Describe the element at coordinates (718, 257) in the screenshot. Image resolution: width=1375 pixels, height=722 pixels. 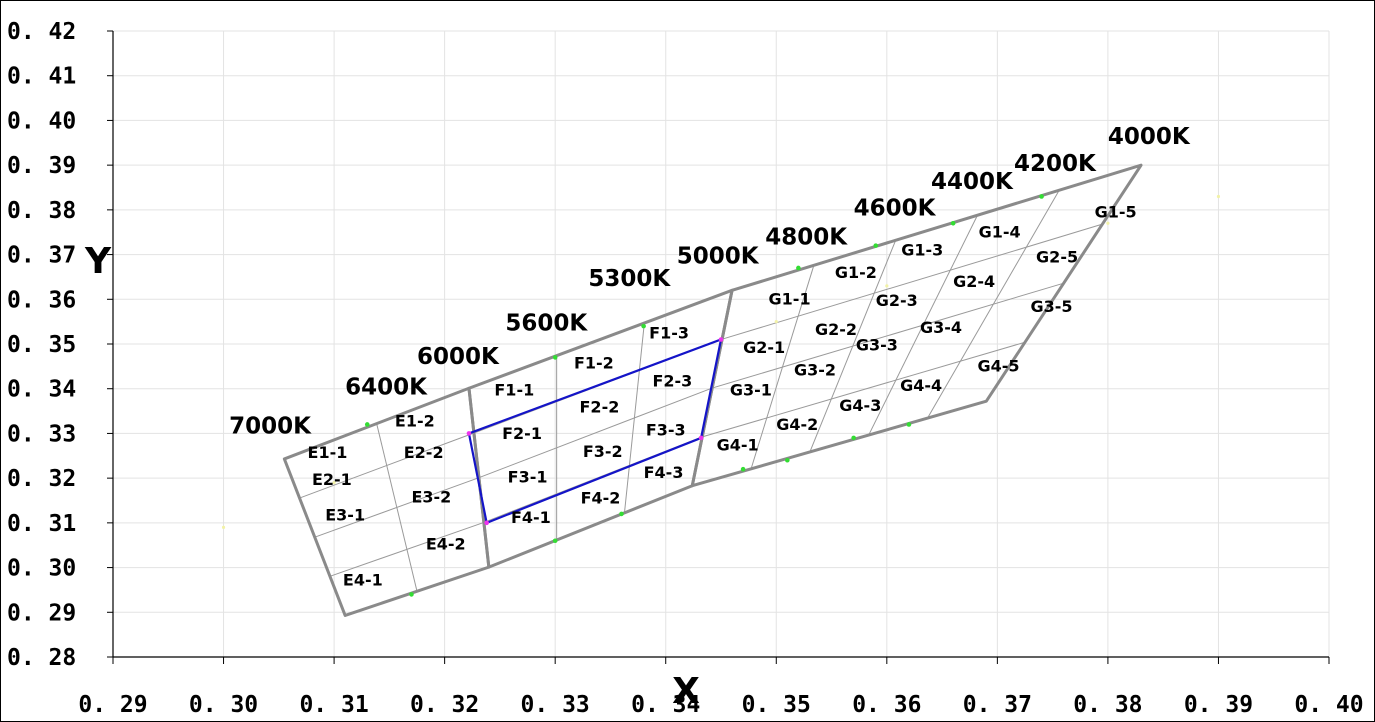
I see `cct-label: 5000K` at that location.